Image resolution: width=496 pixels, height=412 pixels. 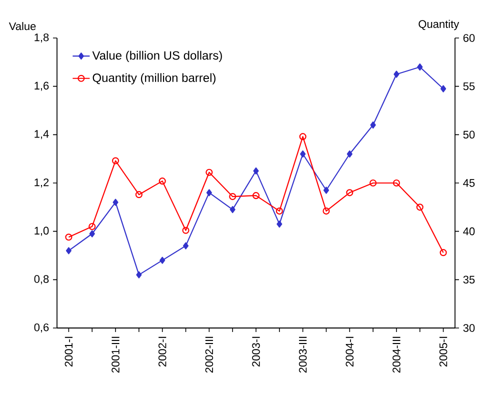 I want to click on y-tick-label: 1,8, so click(x=41, y=38).